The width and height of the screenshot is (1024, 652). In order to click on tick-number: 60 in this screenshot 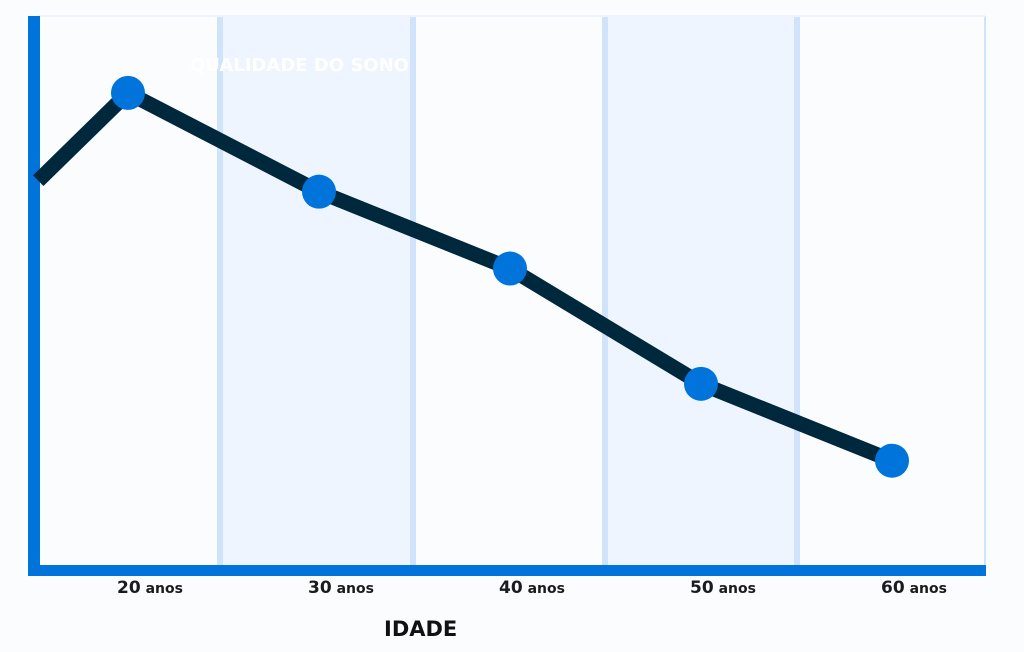, I will do `click(893, 588)`.